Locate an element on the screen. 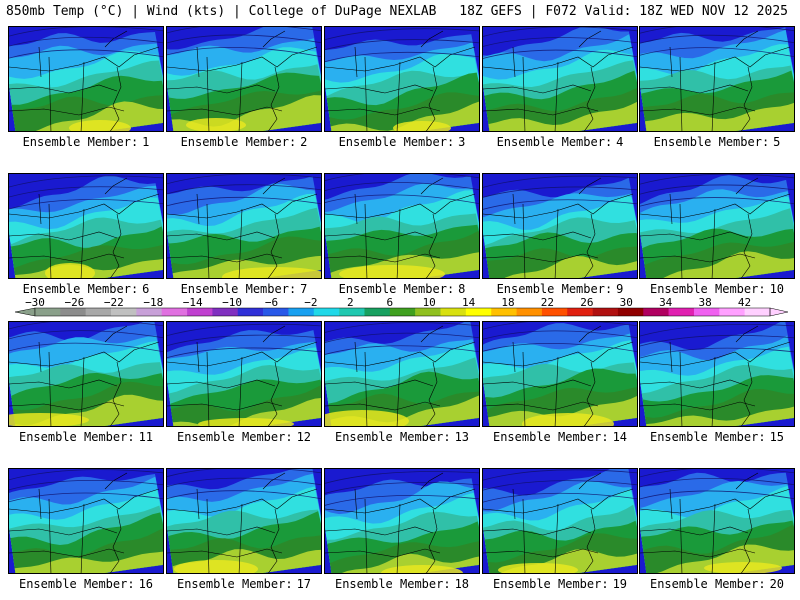 The width and height of the screenshot is (800, 600). ensemble-member-label: Ensemble Member: 11 is located at coordinates (86, 437).